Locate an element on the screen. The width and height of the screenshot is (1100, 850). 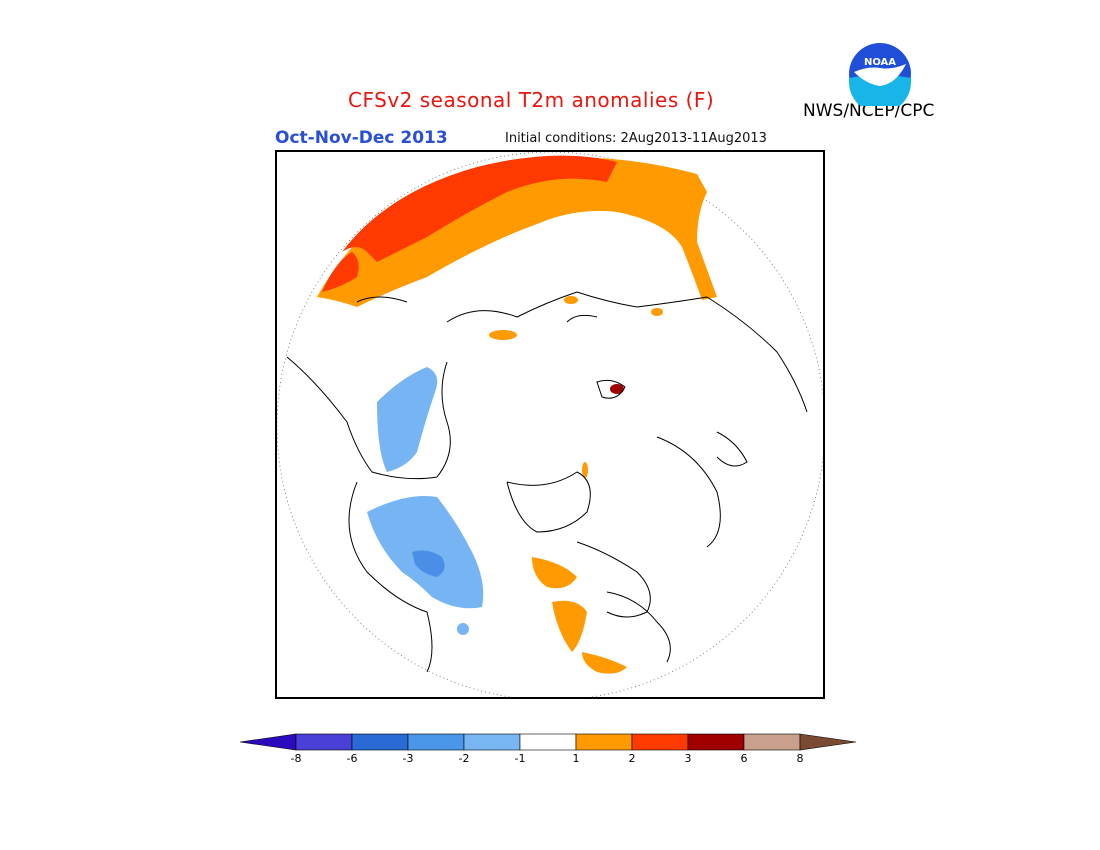
season-label: Oct-Nov-Dec 2013 is located at coordinates (361, 138).